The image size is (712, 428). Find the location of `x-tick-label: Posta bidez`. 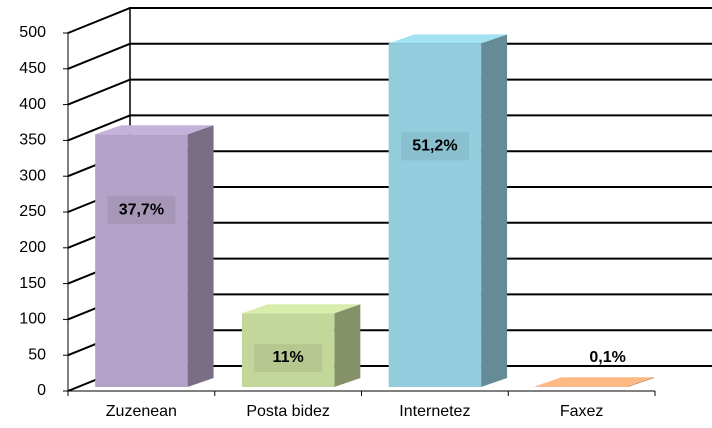

x-tick-label: Posta bidez is located at coordinates (288, 411).